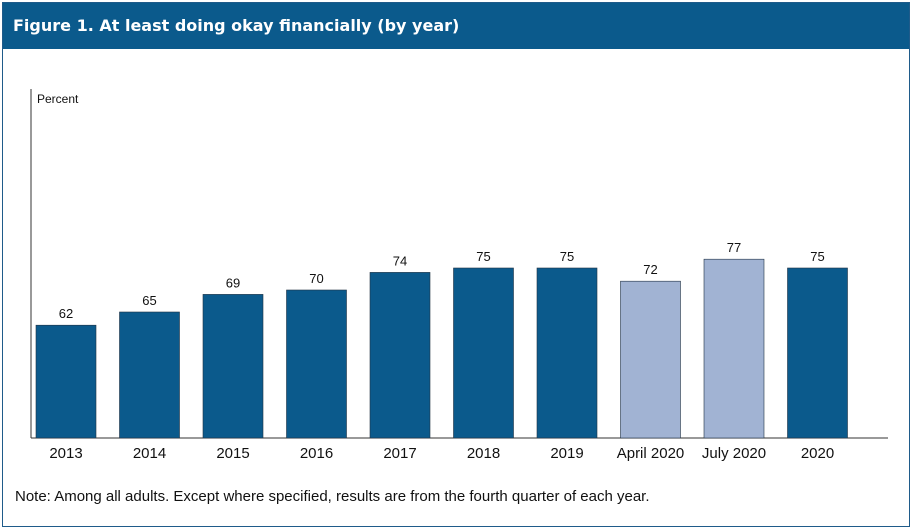 The width and height of the screenshot is (914, 531). What do you see at coordinates (58, 99) in the screenshot?
I see `y-axis-label: Percent` at bounding box center [58, 99].